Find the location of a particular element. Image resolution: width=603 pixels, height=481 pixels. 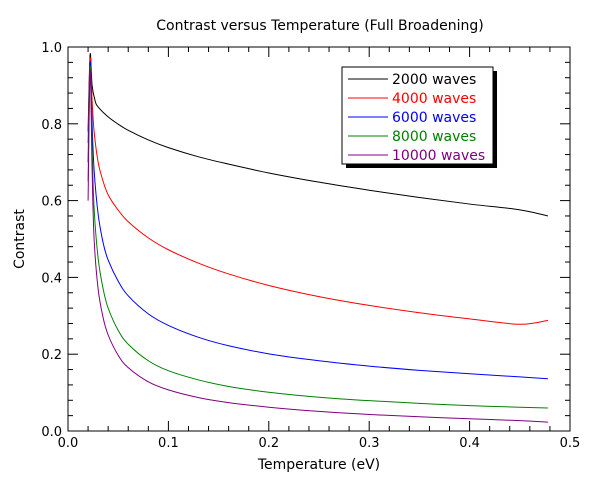

y-axis-label: Contrast is located at coordinates (20, 239).